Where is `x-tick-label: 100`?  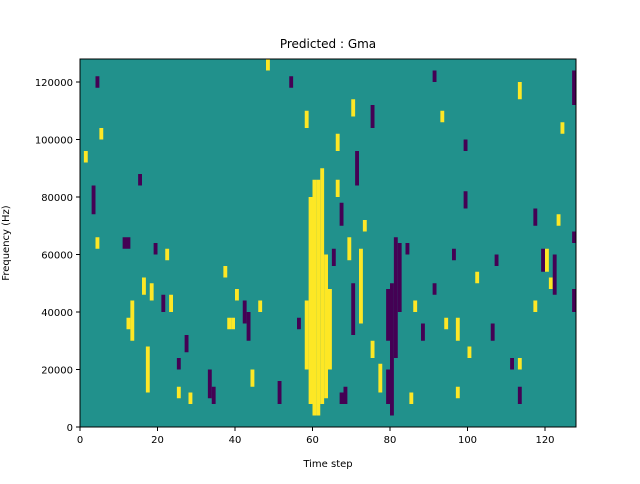 x-tick-label: 100 is located at coordinates (467, 440).